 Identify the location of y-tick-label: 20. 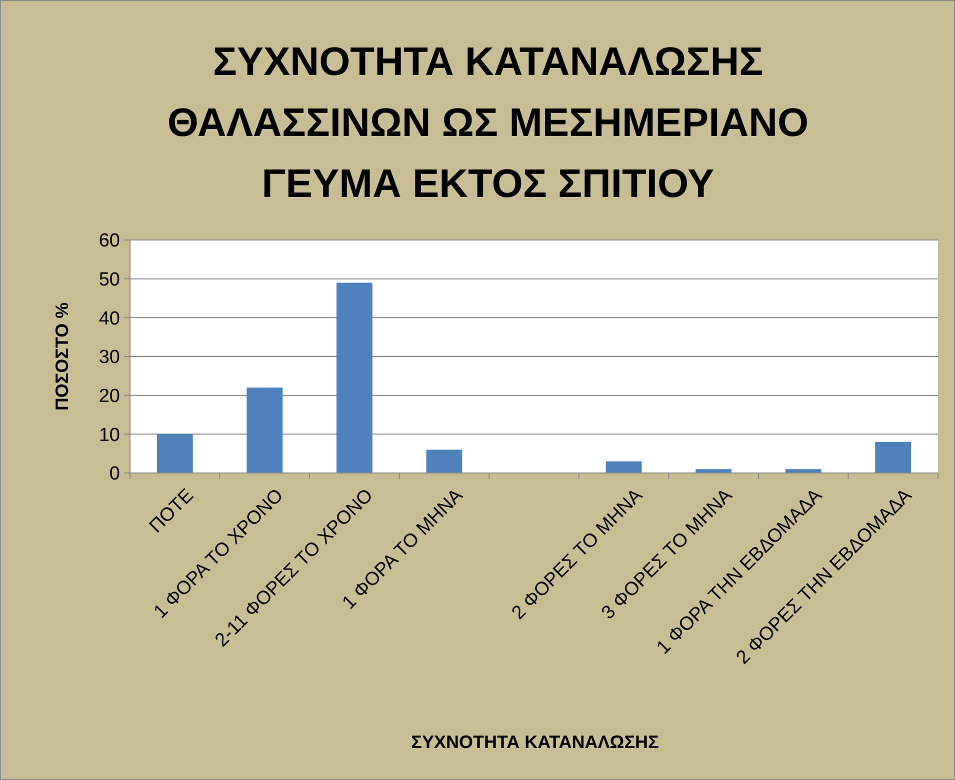
(109, 396).